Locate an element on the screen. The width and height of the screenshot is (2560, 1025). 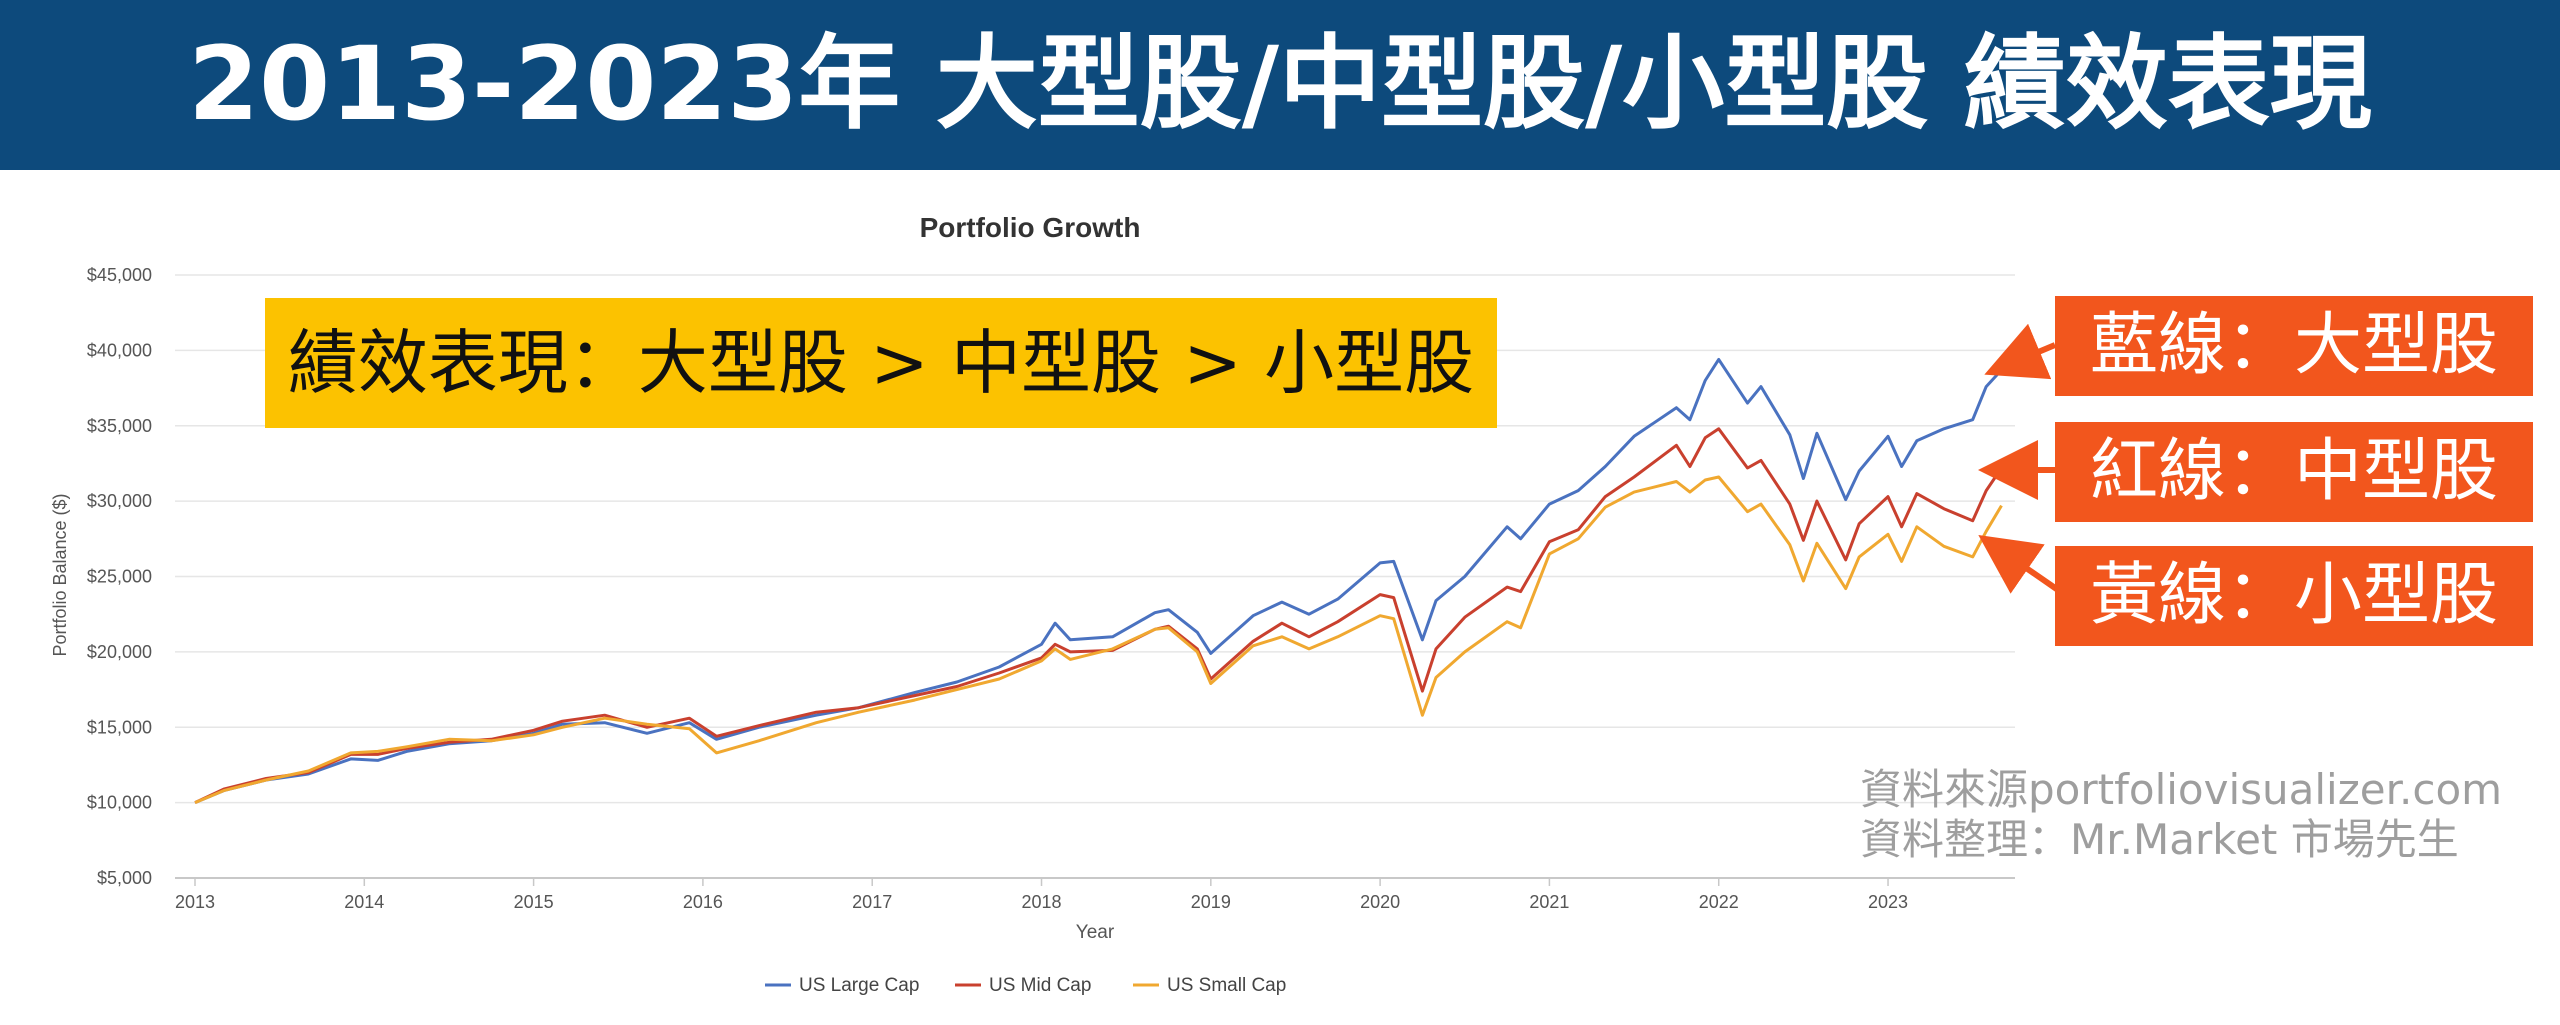
chart-title: Portfolio Growth is located at coordinates (1030, 227).